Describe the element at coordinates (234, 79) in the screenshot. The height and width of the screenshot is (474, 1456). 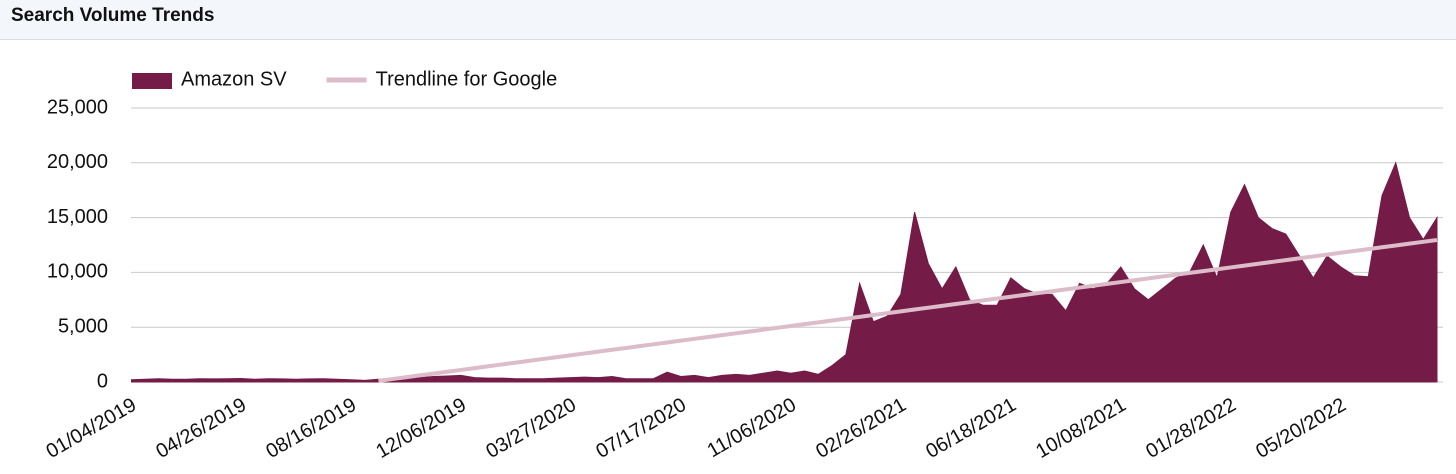
I see `legend-label: Amazon SV` at that location.